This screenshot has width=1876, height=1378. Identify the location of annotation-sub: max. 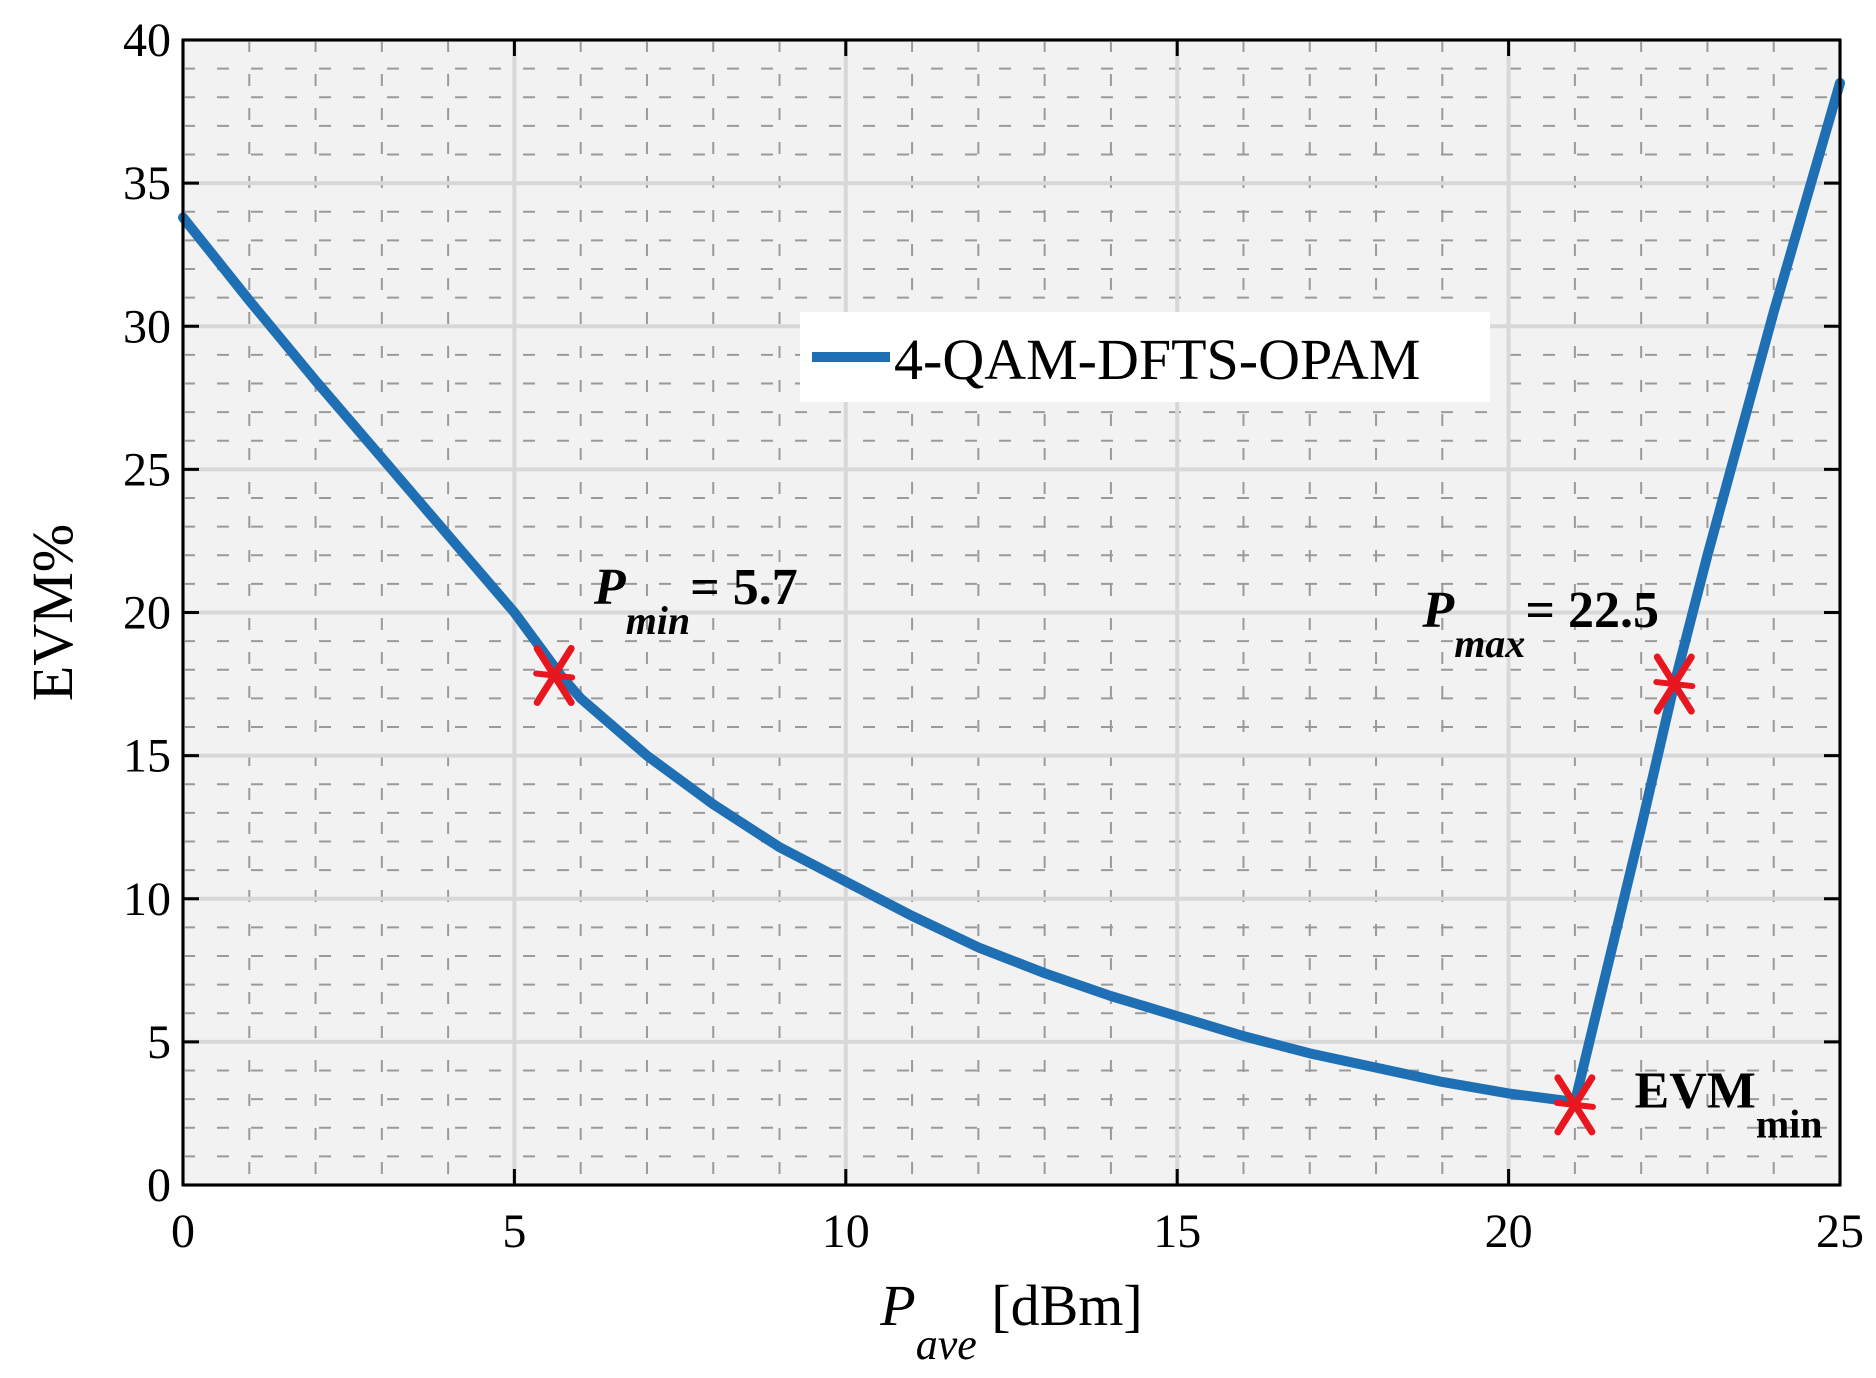
(1489, 643).